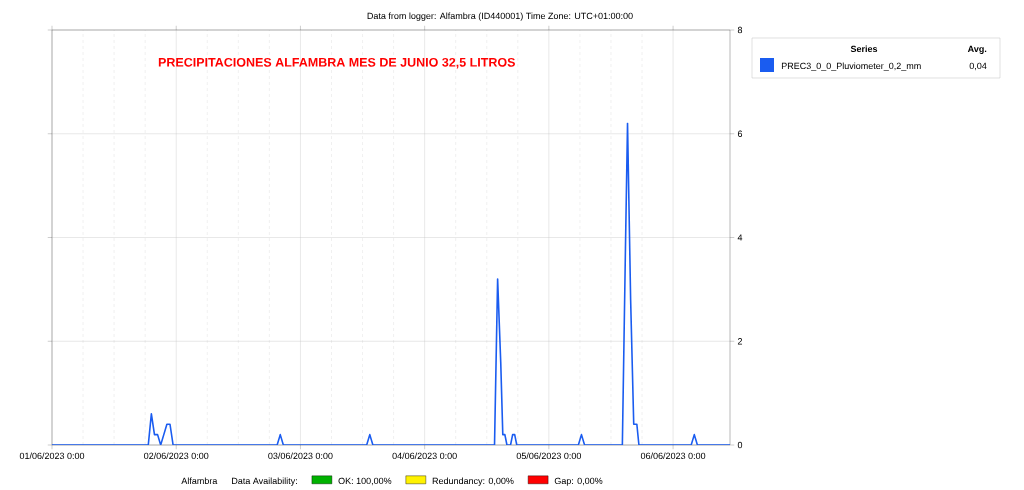 The height and width of the screenshot is (490, 1024). I want to click on legend-label: PREC3_0_0_Pluviometer_0,2_mm, so click(851, 66).